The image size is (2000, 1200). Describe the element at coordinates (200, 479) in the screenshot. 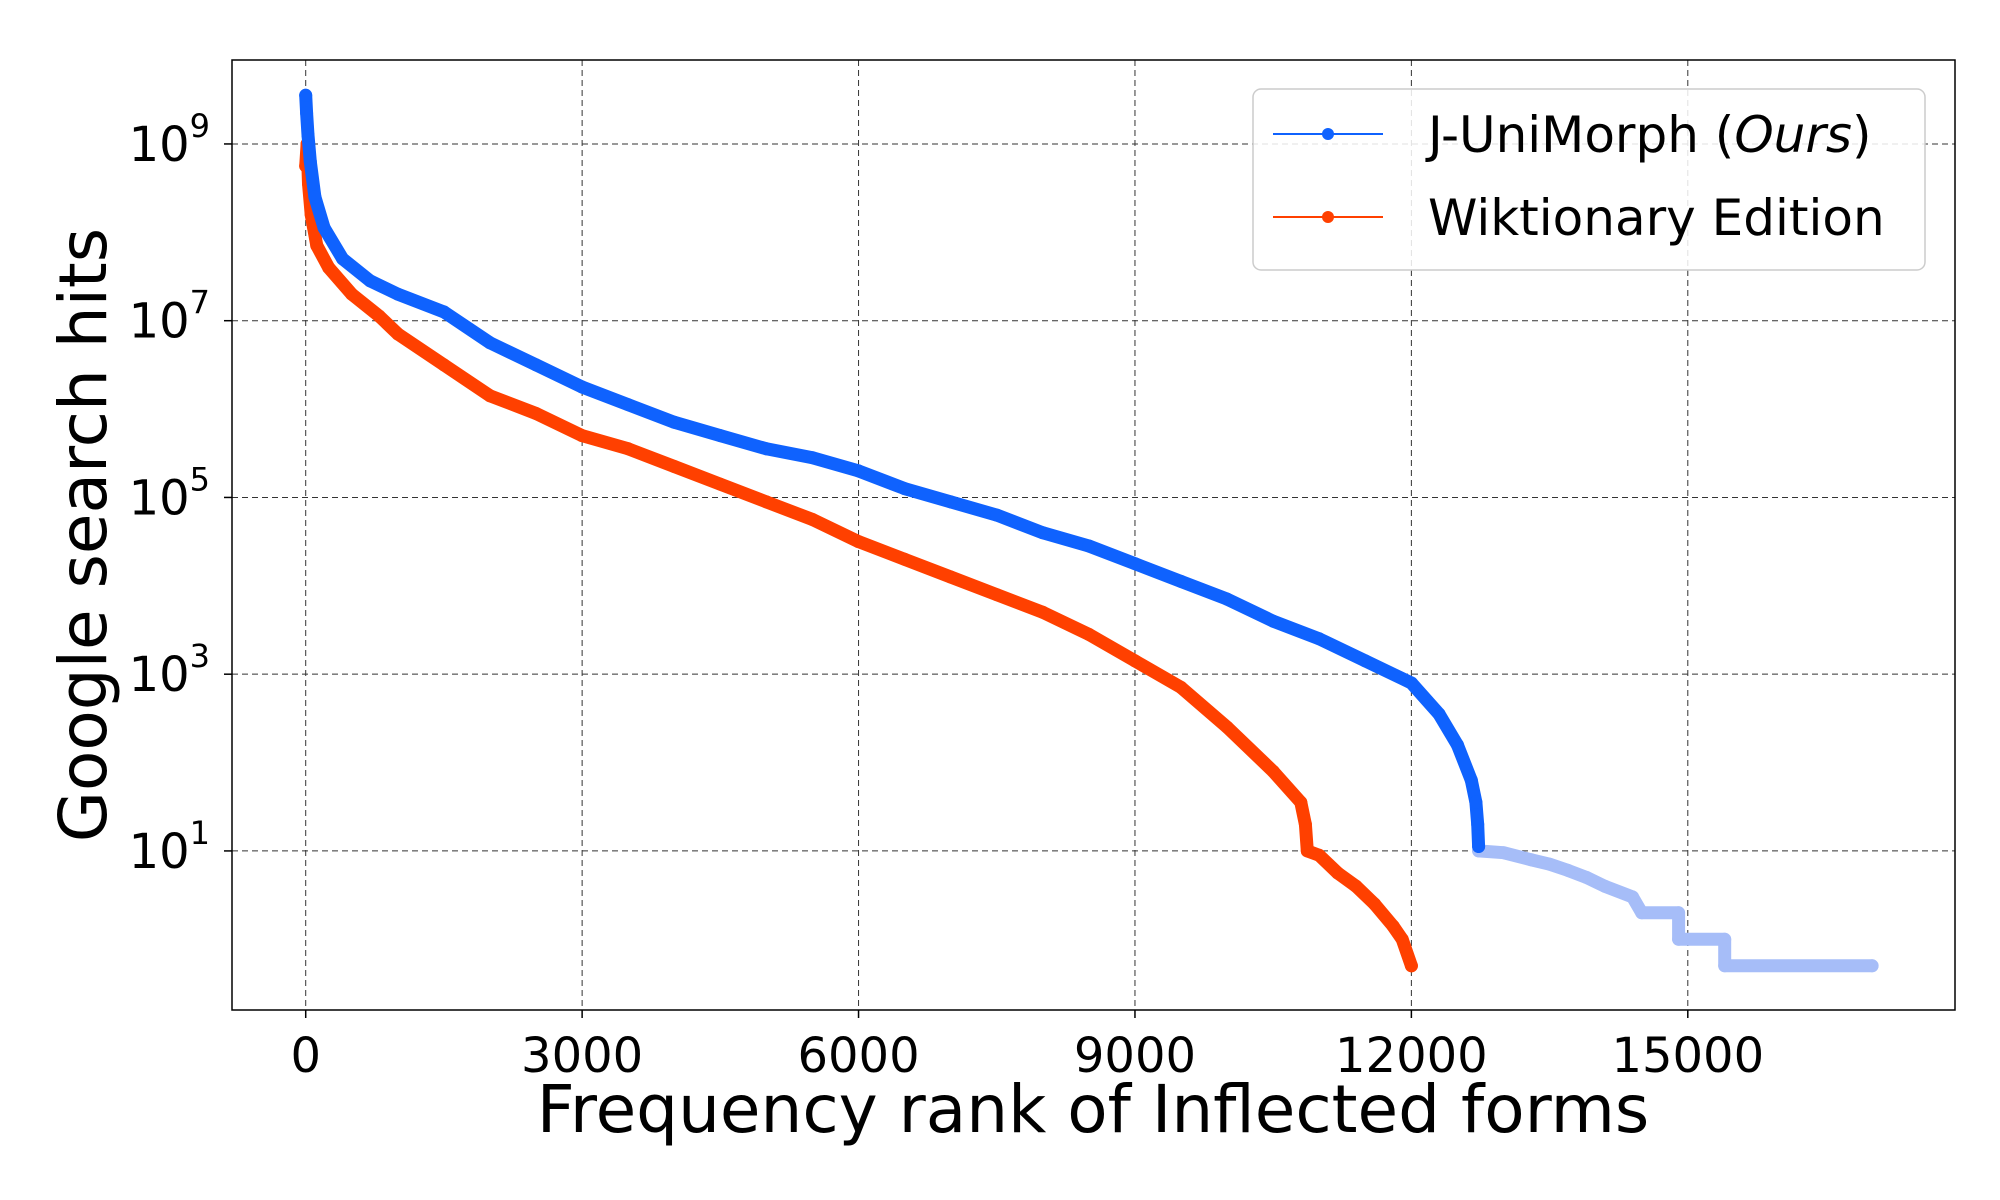

I see `y-tick-exponent: 5` at that location.